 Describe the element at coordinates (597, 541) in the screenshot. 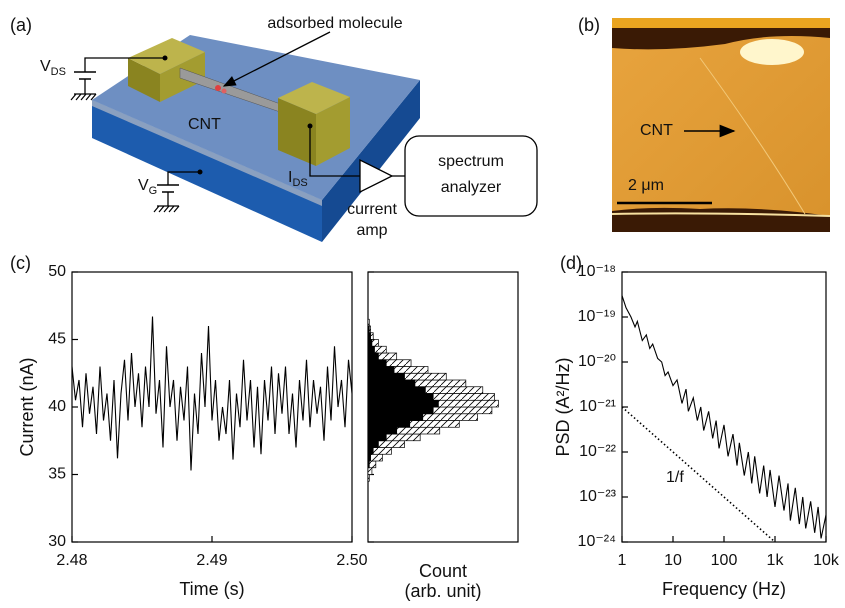

I see `y-tick-label: 10⁻²⁴` at that location.